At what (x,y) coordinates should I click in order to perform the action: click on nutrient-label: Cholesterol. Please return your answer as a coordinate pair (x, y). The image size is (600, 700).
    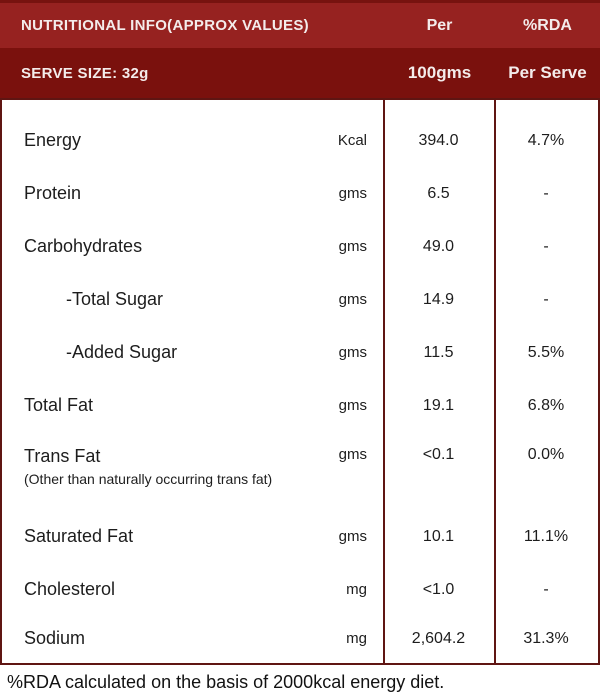
    Looking at the image, I should click on (70, 589).